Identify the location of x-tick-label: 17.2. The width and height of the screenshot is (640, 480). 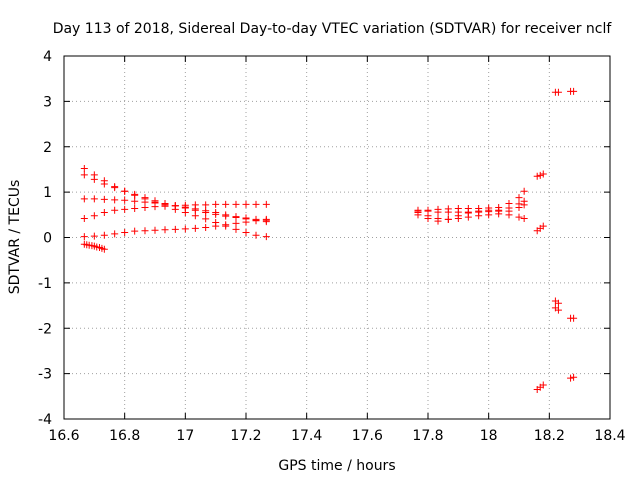
(245, 436).